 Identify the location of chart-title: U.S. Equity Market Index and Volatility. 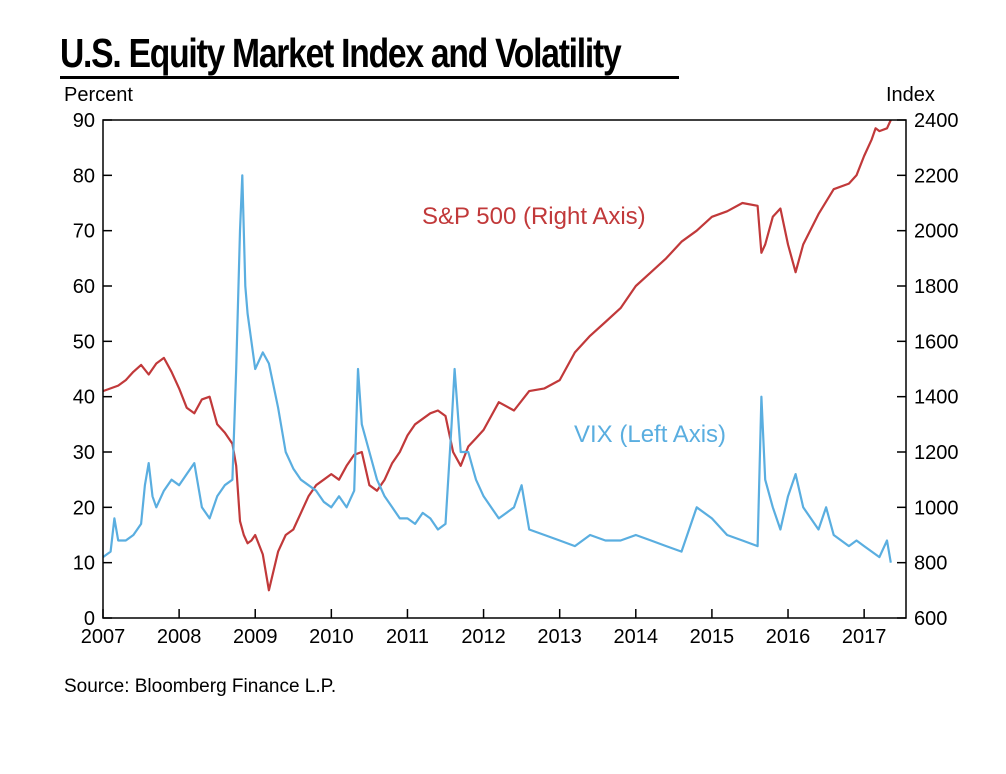
(341, 53).